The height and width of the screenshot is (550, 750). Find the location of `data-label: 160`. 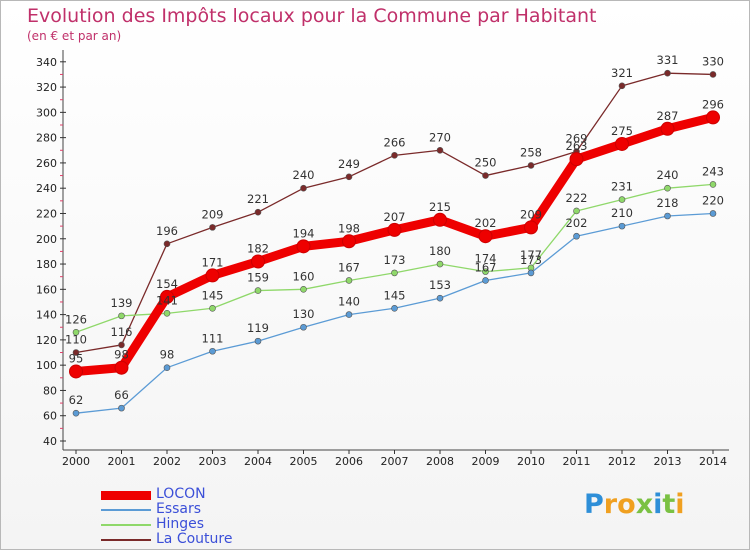

data-label: 160 is located at coordinates (304, 276).